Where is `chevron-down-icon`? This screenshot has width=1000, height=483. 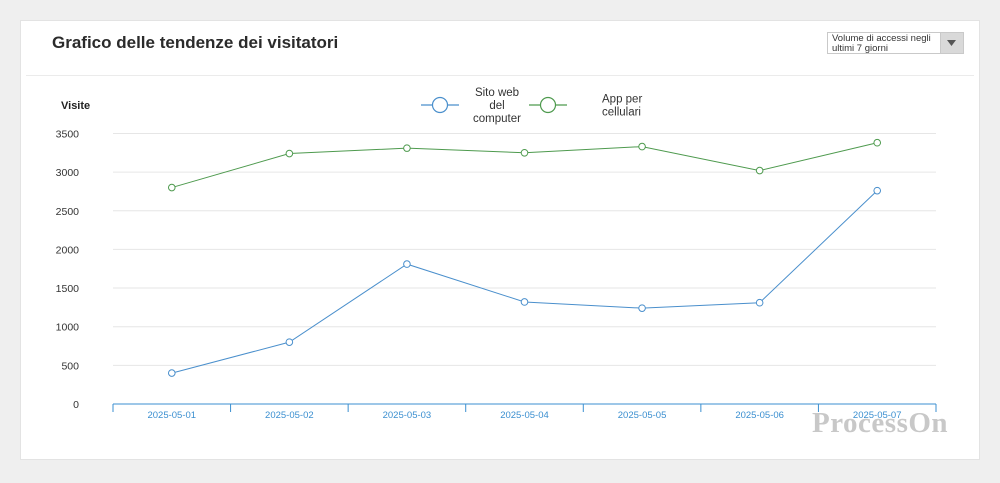 chevron-down-icon is located at coordinates (951, 43).